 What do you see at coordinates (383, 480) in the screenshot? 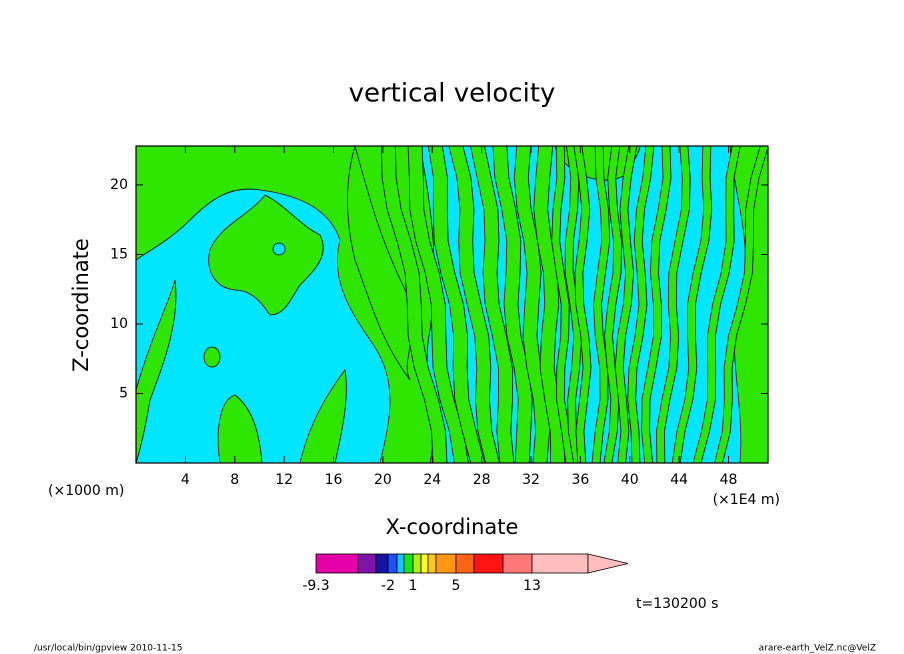
I see `x-tick-label: 20` at bounding box center [383, 480].